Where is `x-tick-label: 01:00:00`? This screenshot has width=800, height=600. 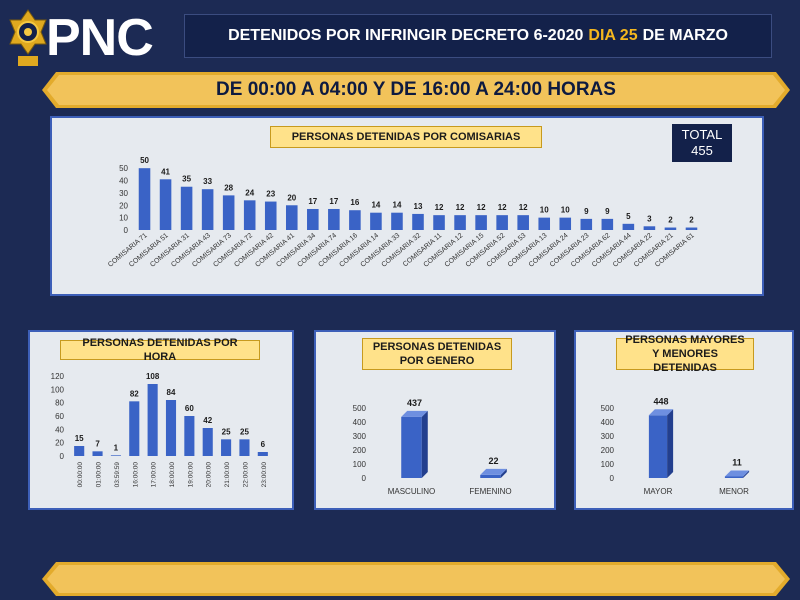
x-tick-label: 01:00:00 is located at coordinates (99, 475).